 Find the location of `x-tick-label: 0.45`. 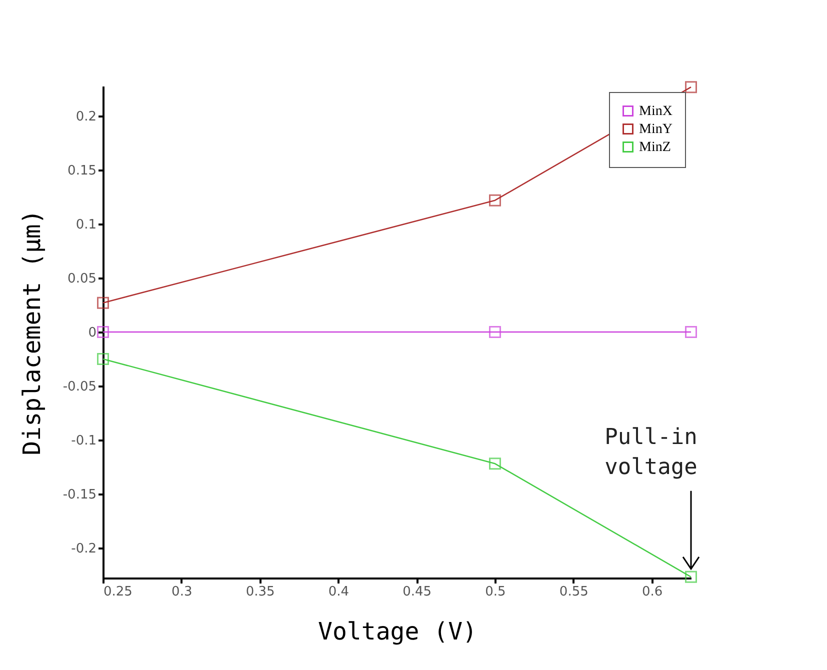

x-tick-label: 0.45 is located at coordinates (417, 592).